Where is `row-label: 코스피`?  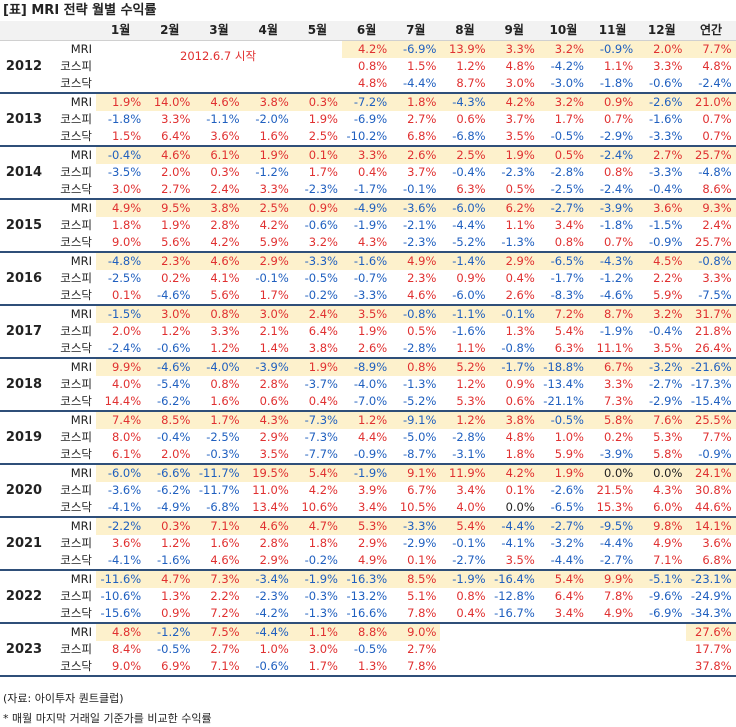 row-label: 코스피 is located at coordinates (76, 66).